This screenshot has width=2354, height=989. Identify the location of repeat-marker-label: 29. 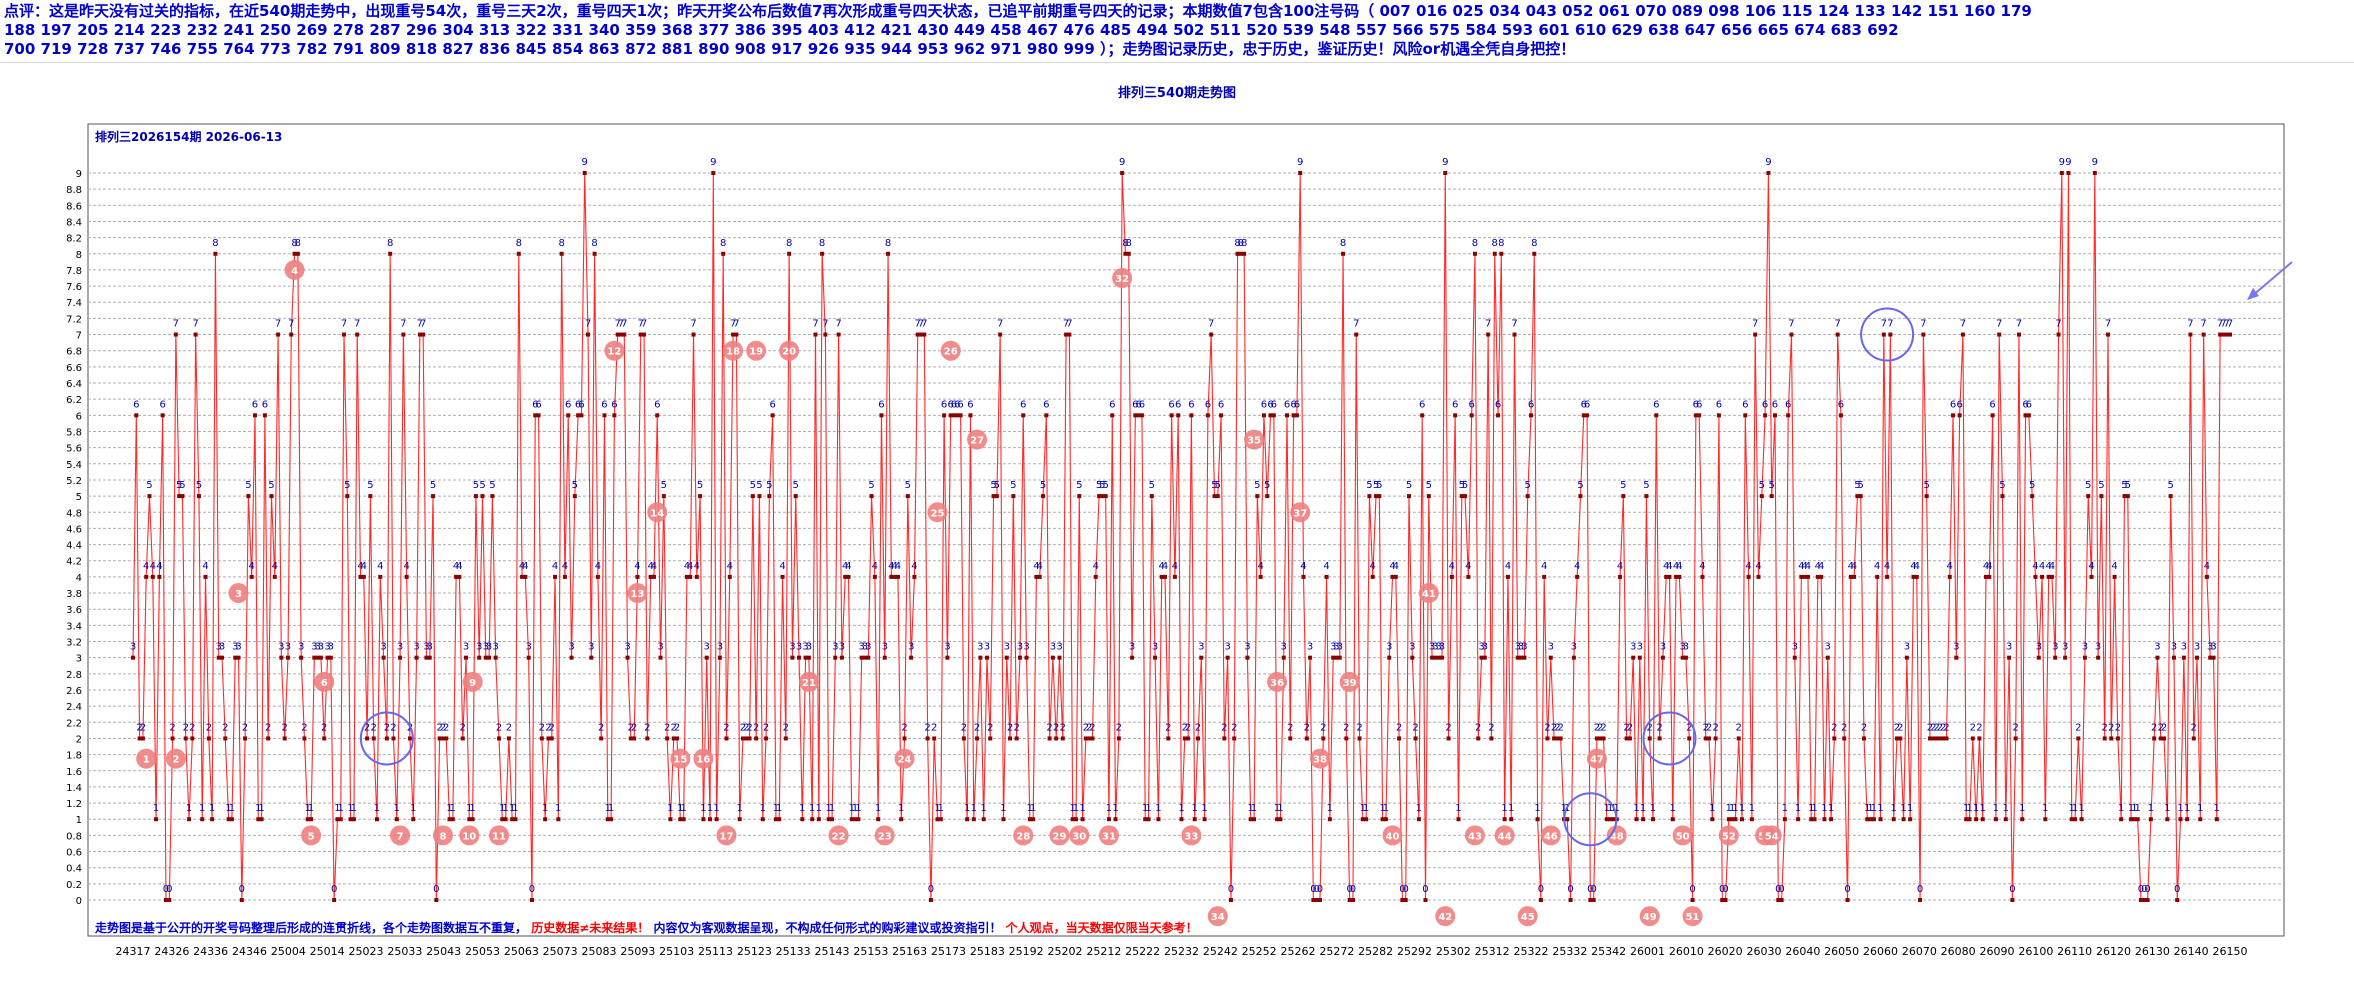
(1060, 836).